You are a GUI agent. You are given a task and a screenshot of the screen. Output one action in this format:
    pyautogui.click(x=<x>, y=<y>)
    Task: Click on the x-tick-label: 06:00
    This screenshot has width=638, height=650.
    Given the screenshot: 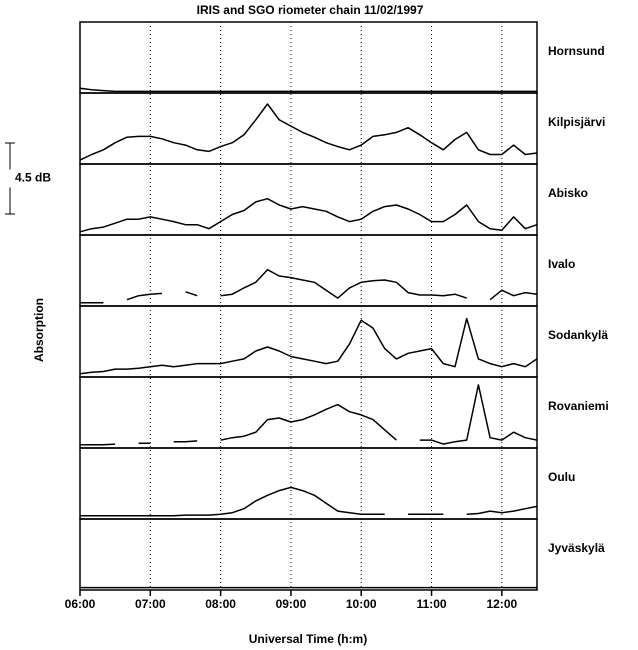 What is the action you would take?
    pyautogui.click(x=80, y=604)
    